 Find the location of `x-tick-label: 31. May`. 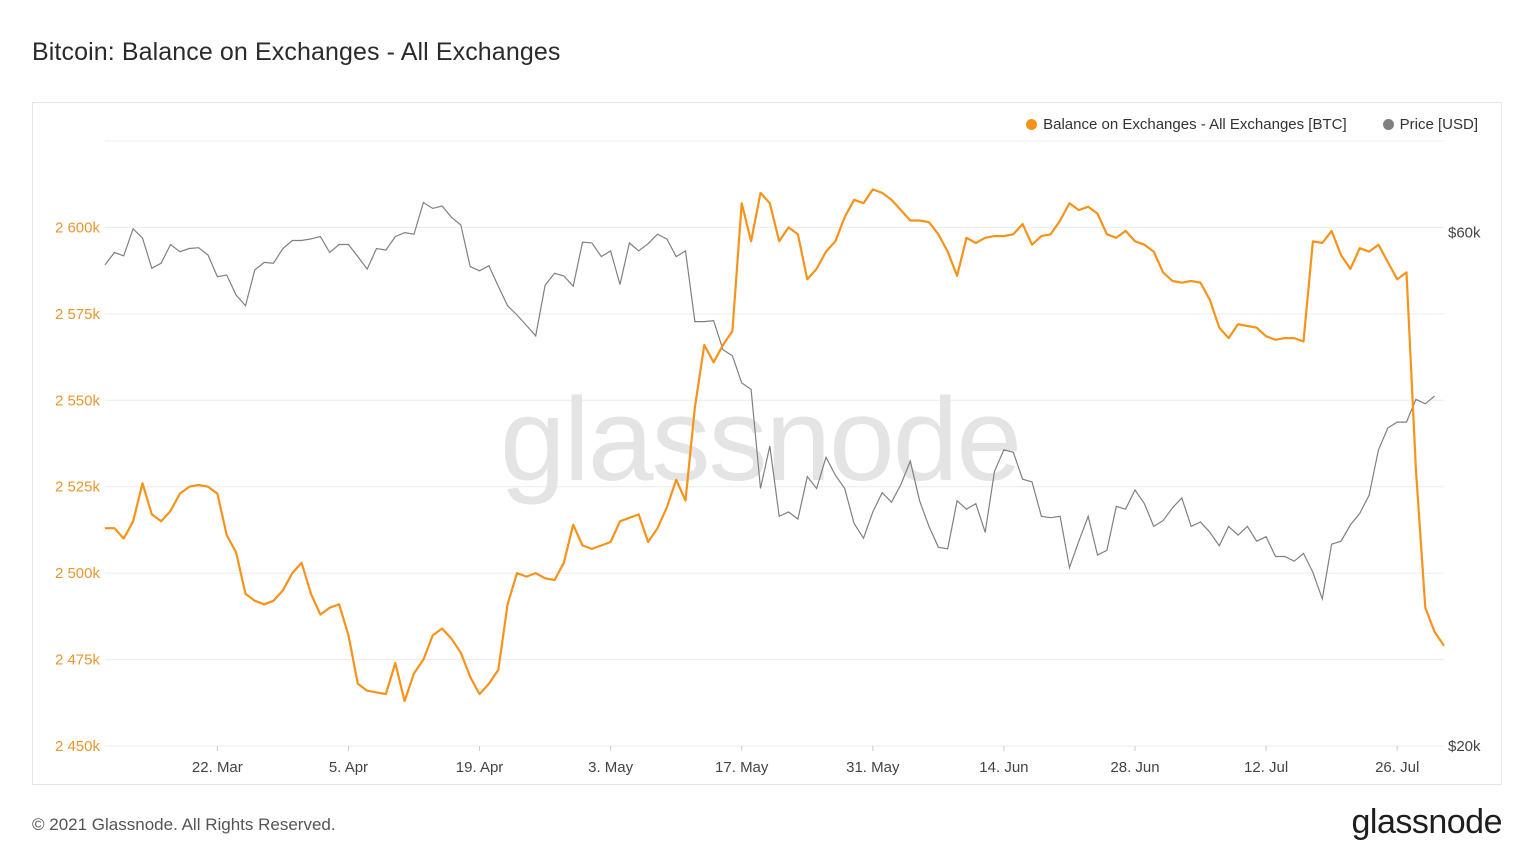

x-tick-label: 31. May is located at coordinates (873, 767).